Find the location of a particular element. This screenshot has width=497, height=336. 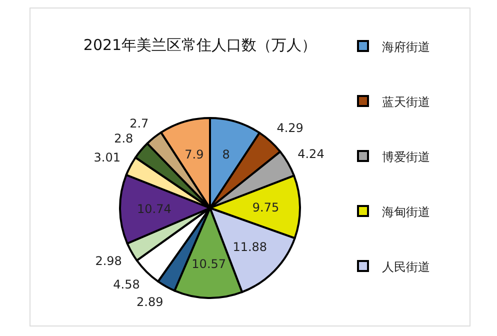

data-label: 4.24 is located at coordinates (311, 154).